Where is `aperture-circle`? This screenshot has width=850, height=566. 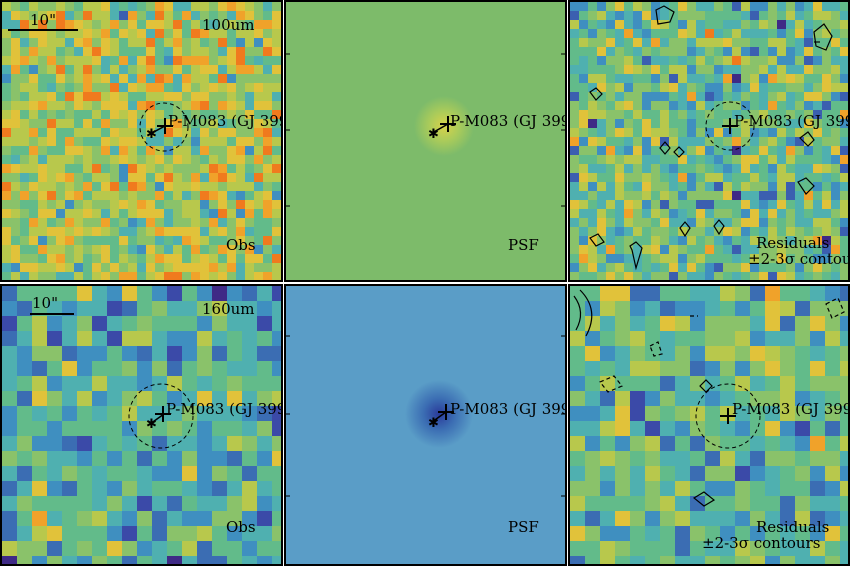
aperture-circle is located at coordinates (730, 126).